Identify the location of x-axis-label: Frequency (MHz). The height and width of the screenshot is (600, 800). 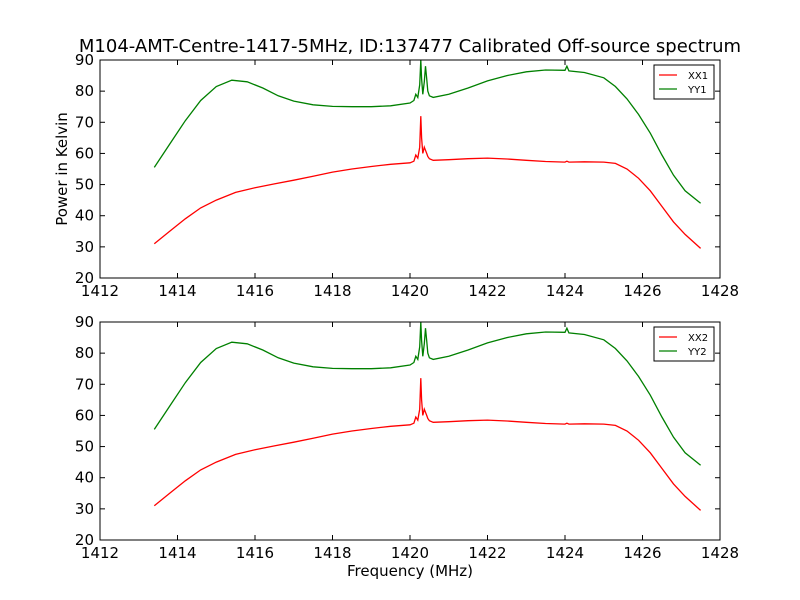
(410, 571).